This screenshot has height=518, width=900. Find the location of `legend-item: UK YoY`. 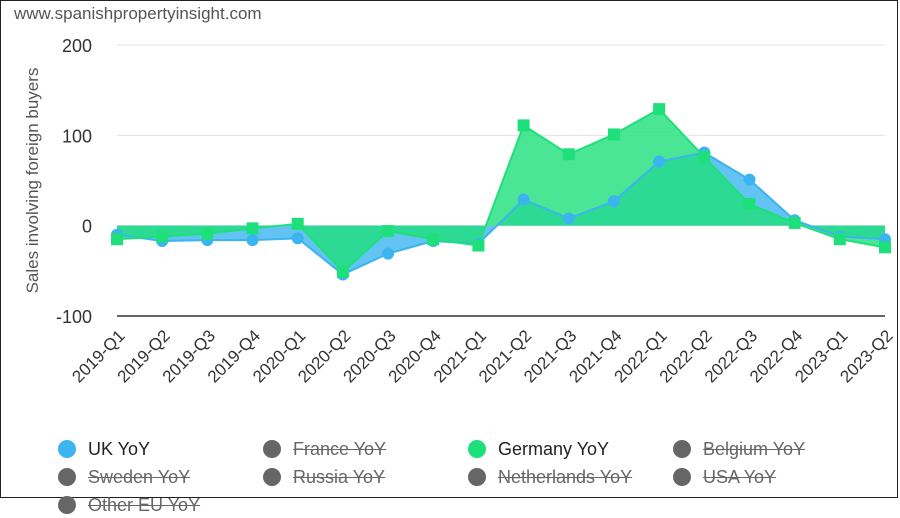

legend-item: UK YoY is located at coordinates (104, 449).